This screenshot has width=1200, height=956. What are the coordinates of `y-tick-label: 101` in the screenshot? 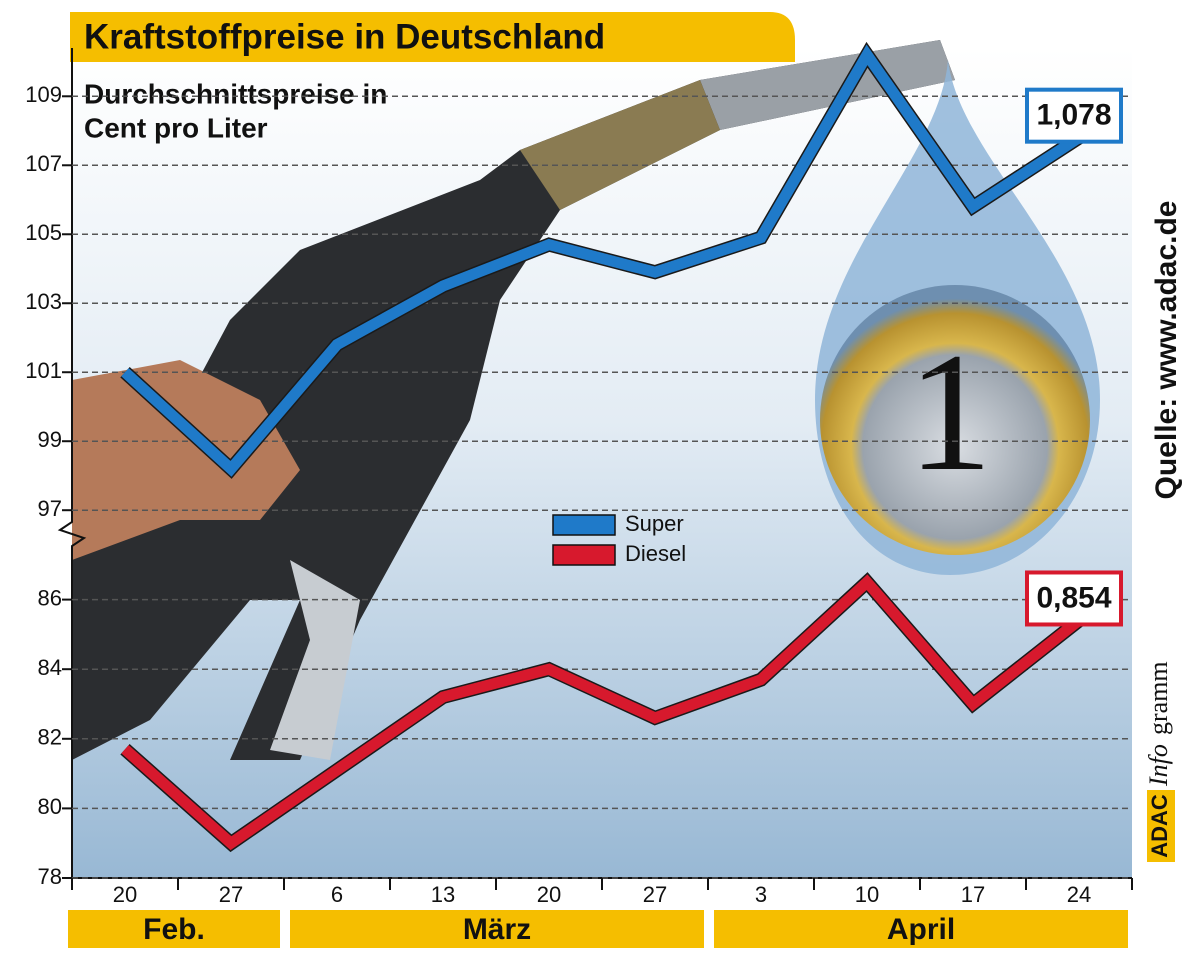 It's located at (43, 370).